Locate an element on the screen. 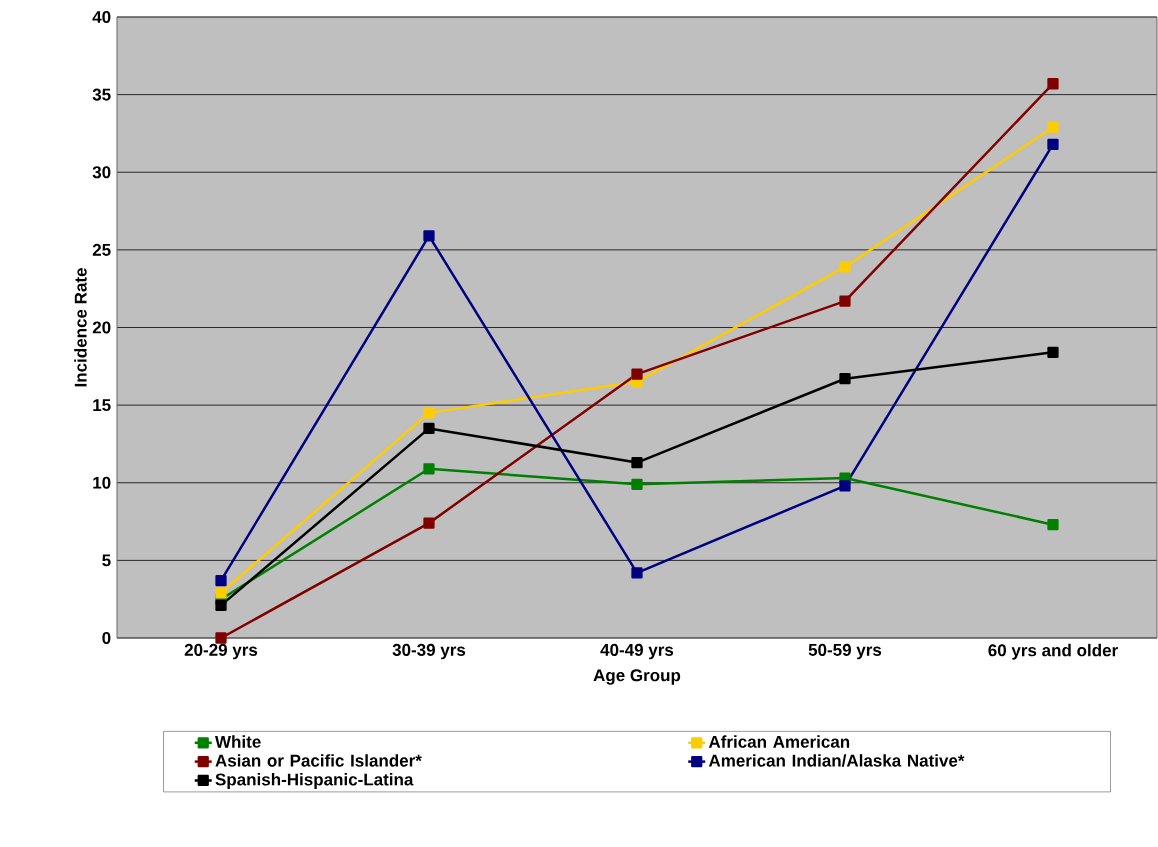 The height and width of the screenshot is (847, 1158). x-tick-label: 40-49 yrs is located at coordinates (637, 651).